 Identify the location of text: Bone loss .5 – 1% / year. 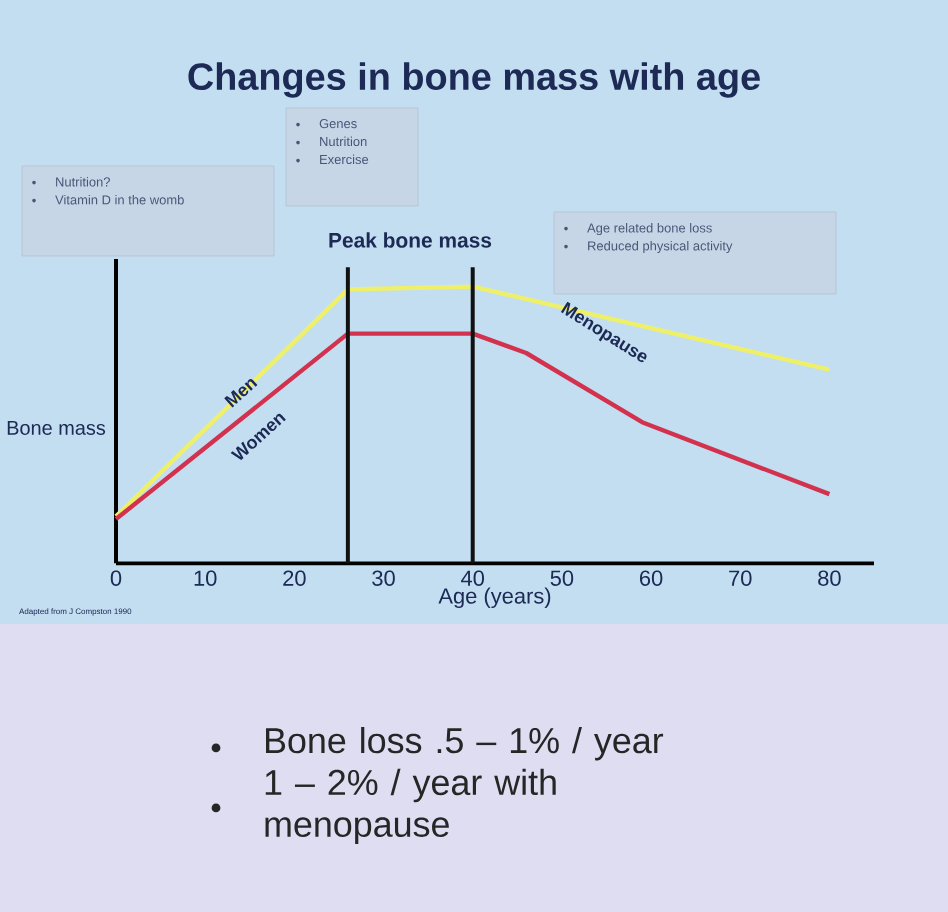
(464, 744).